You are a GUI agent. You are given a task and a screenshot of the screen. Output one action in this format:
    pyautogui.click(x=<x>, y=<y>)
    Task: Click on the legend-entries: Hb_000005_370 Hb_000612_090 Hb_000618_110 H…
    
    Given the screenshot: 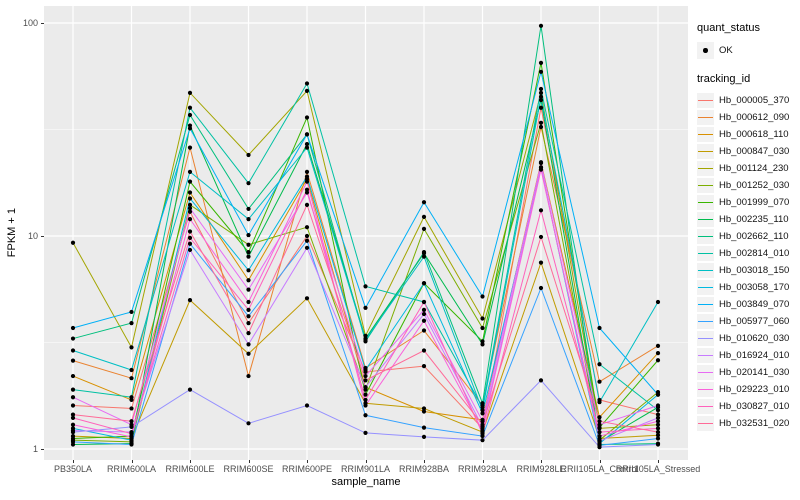 What is the action you would take?
    pyautogui.click(x=748, y=262)
    